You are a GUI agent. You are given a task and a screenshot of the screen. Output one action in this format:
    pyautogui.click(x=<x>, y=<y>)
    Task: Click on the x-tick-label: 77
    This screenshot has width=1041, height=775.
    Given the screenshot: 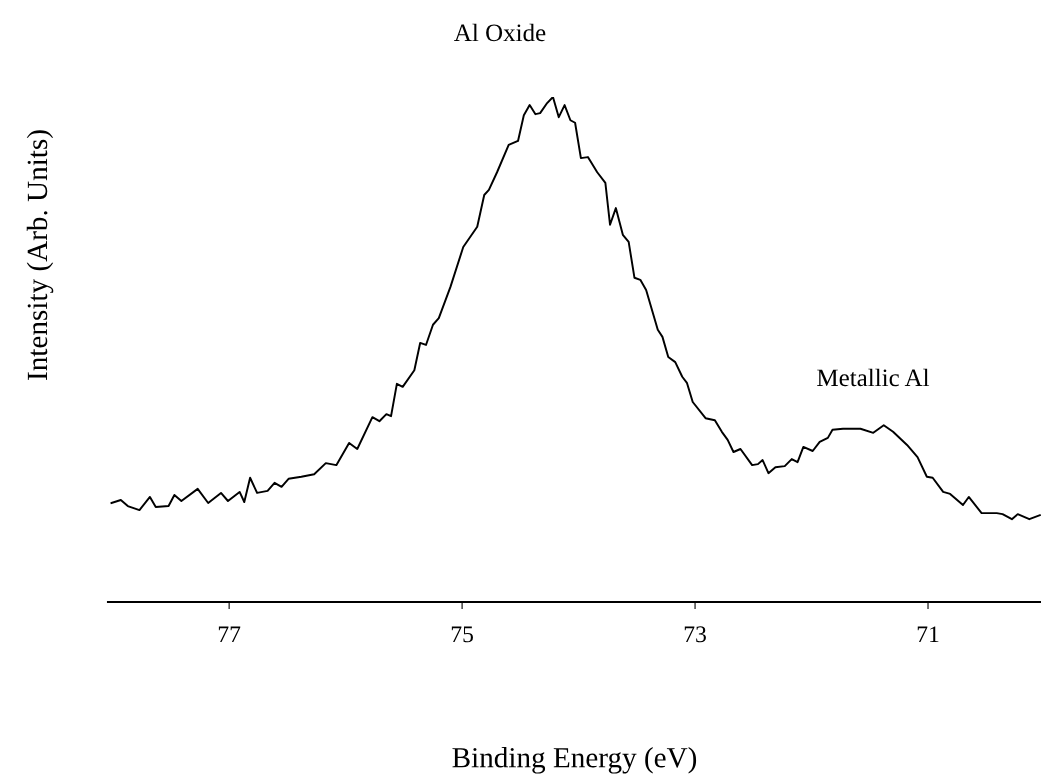 What is the action you would take?
    pyautogui.click(x=229, y=634)
    